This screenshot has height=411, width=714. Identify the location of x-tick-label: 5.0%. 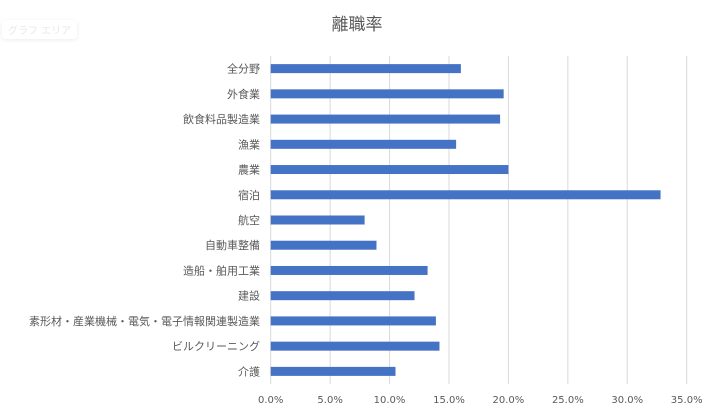
(329, 400).